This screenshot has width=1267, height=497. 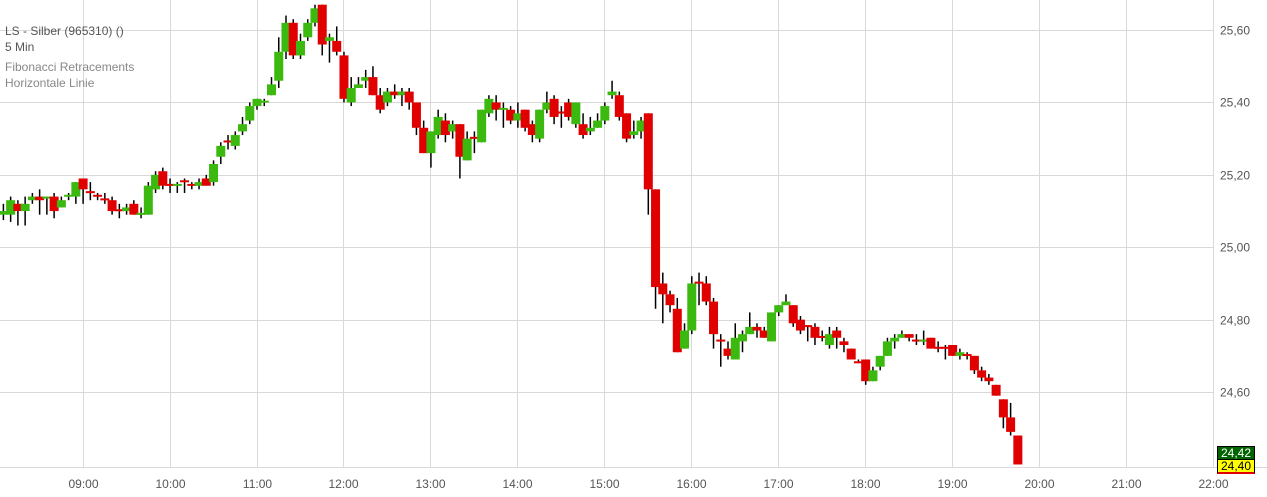 What do you see at coordinates (50, 83) in the screenshot?
I see `indicator-horizontal-line: Horizontale Linie` at bounding box center [50, 83].